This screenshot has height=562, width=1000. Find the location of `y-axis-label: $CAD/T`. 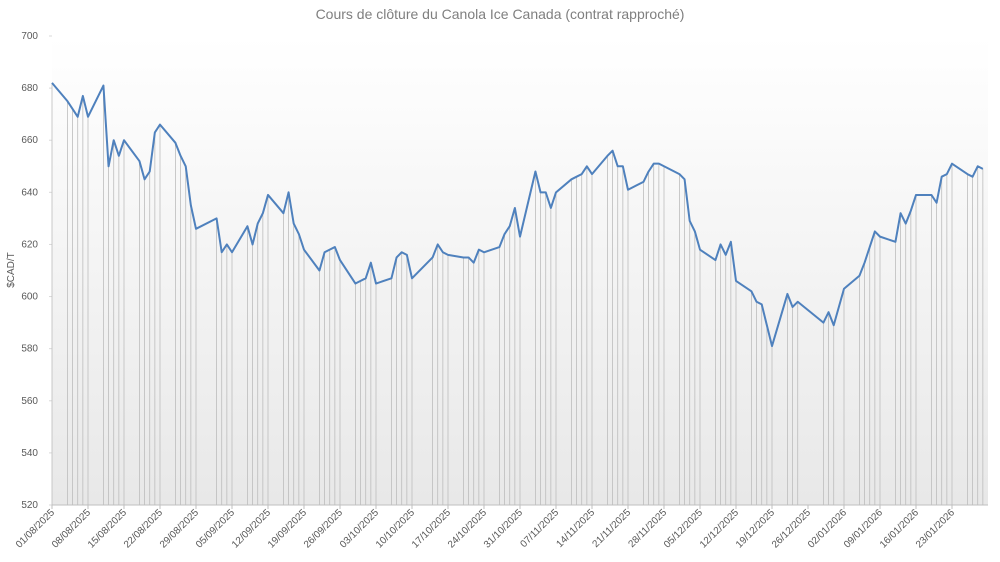

y-axis-label: $CAD/T is located at coordinates (11, 270).